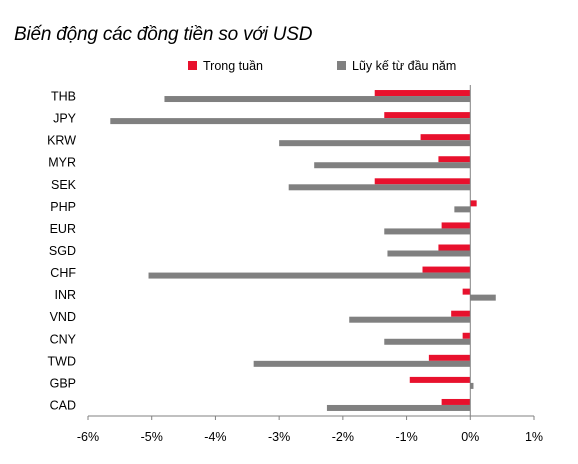  Describe the element at coordinates (454, 247) in the screenshot. I see `bar-sgd-week` at that location.